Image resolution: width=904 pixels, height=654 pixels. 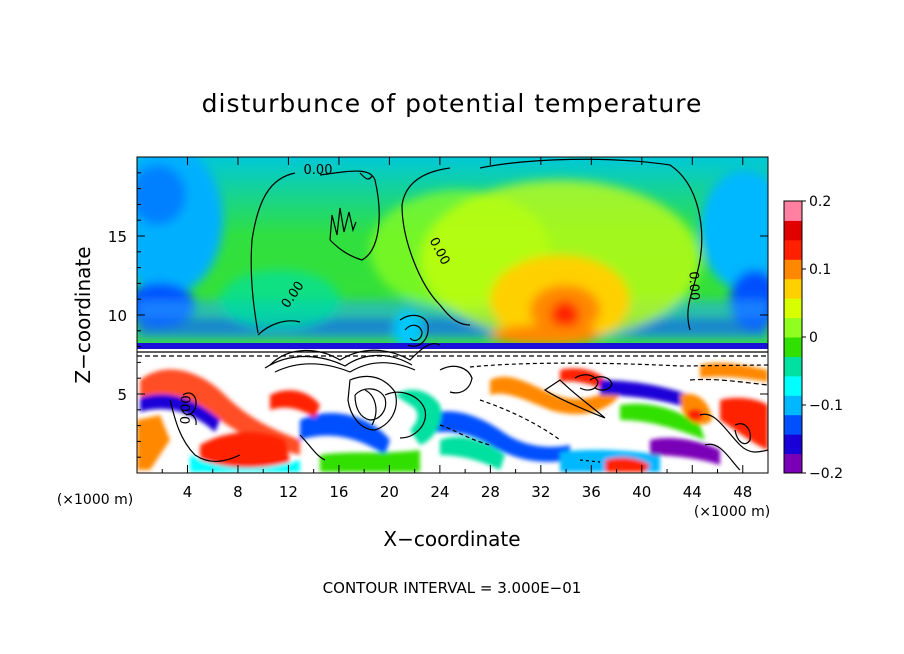 I want to click on lower-turbulent-shading, so click(x=452, y=417).